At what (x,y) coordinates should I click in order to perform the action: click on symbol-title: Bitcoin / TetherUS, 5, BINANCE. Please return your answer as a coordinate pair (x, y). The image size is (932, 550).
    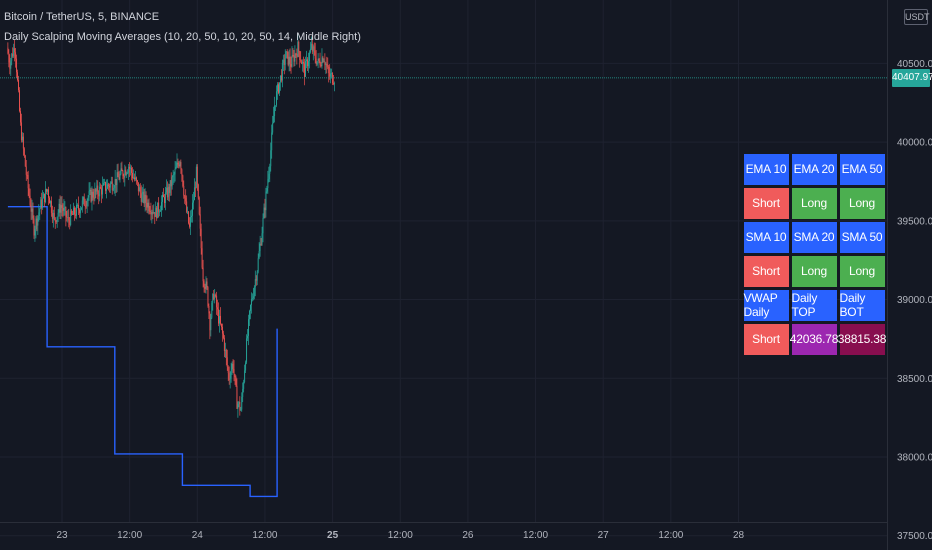
    Looking at the image, I should click on (82, 17).